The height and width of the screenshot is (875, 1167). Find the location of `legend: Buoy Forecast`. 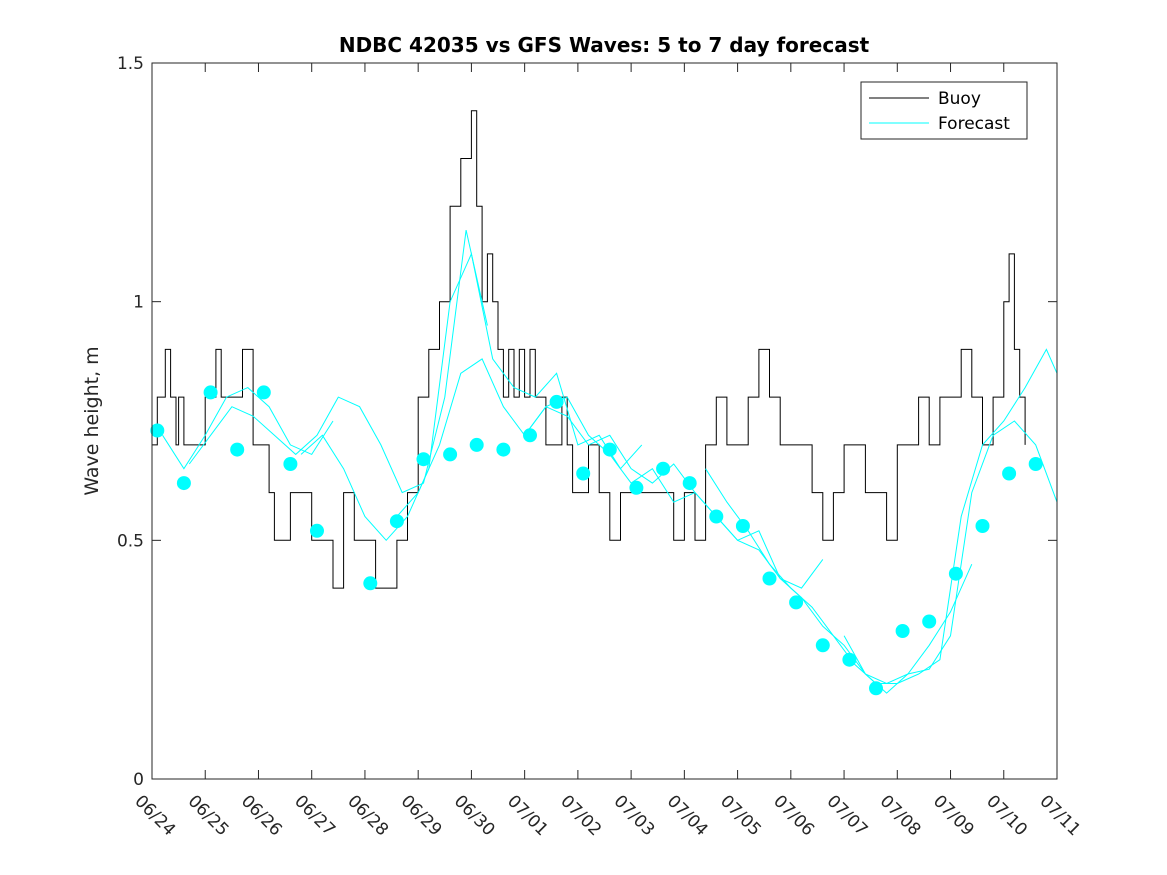

legend: Buoy Forecast is located at coordinates (944, 110).